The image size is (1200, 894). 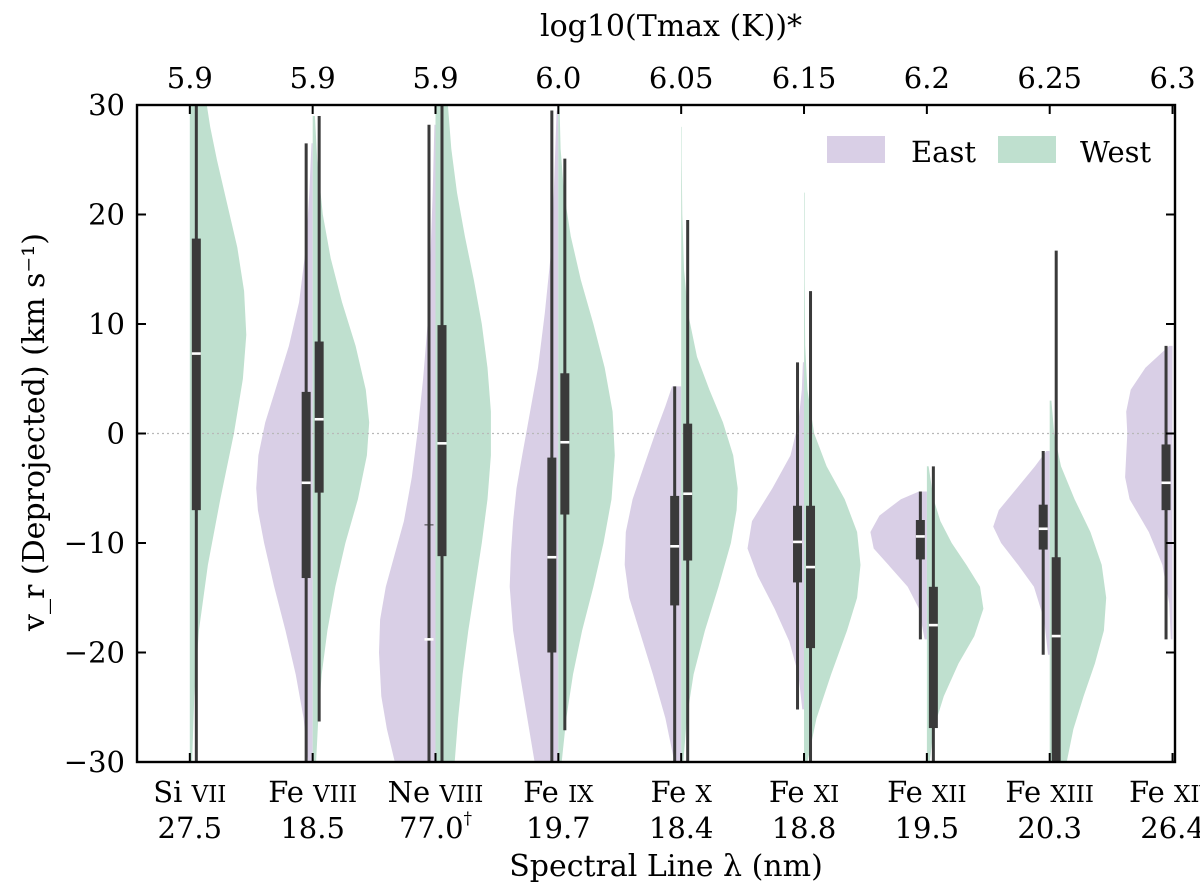 What do you see at coordinates (558, 792) in the screenshot?
I see `x-tick-ion-label-3: Fe IX` at bounding box center [558, 792].